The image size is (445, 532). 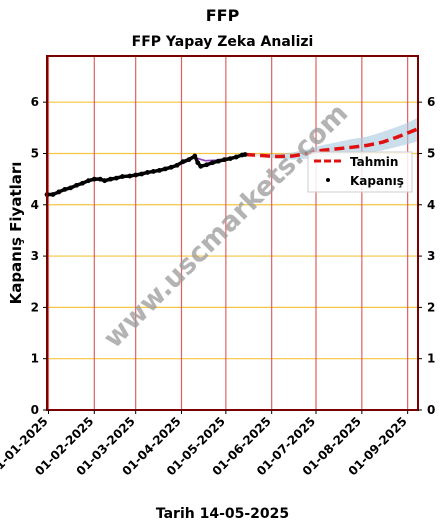 I want to click on footer-date: Tarih 14-05-2025, so click(x=222, y=514).